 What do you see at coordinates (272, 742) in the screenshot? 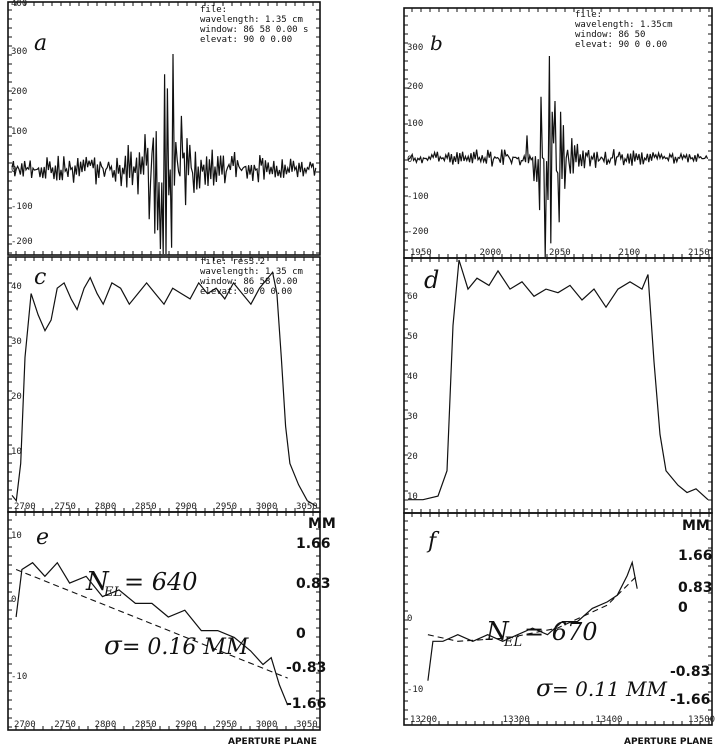
I see `aperture-plane-label: APERTURE PLANE` at bounding box center [272, 742].